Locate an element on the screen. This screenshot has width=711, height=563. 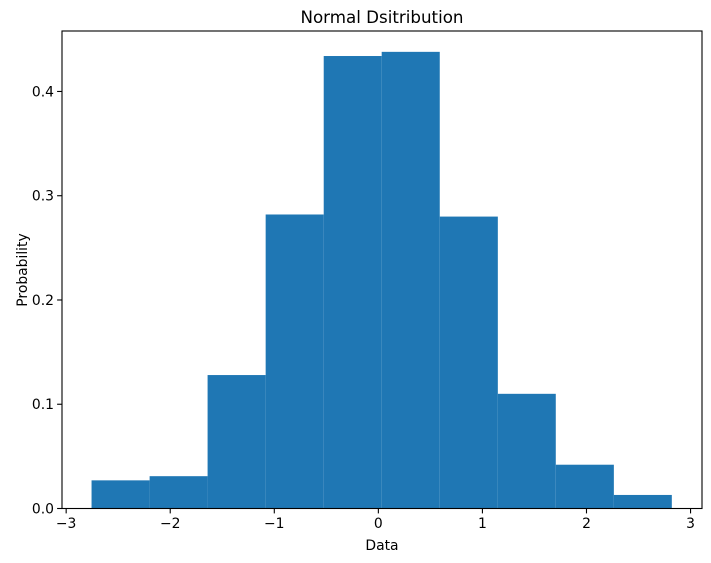
x-tick-label: 2 is located at coordinates (586, 524).